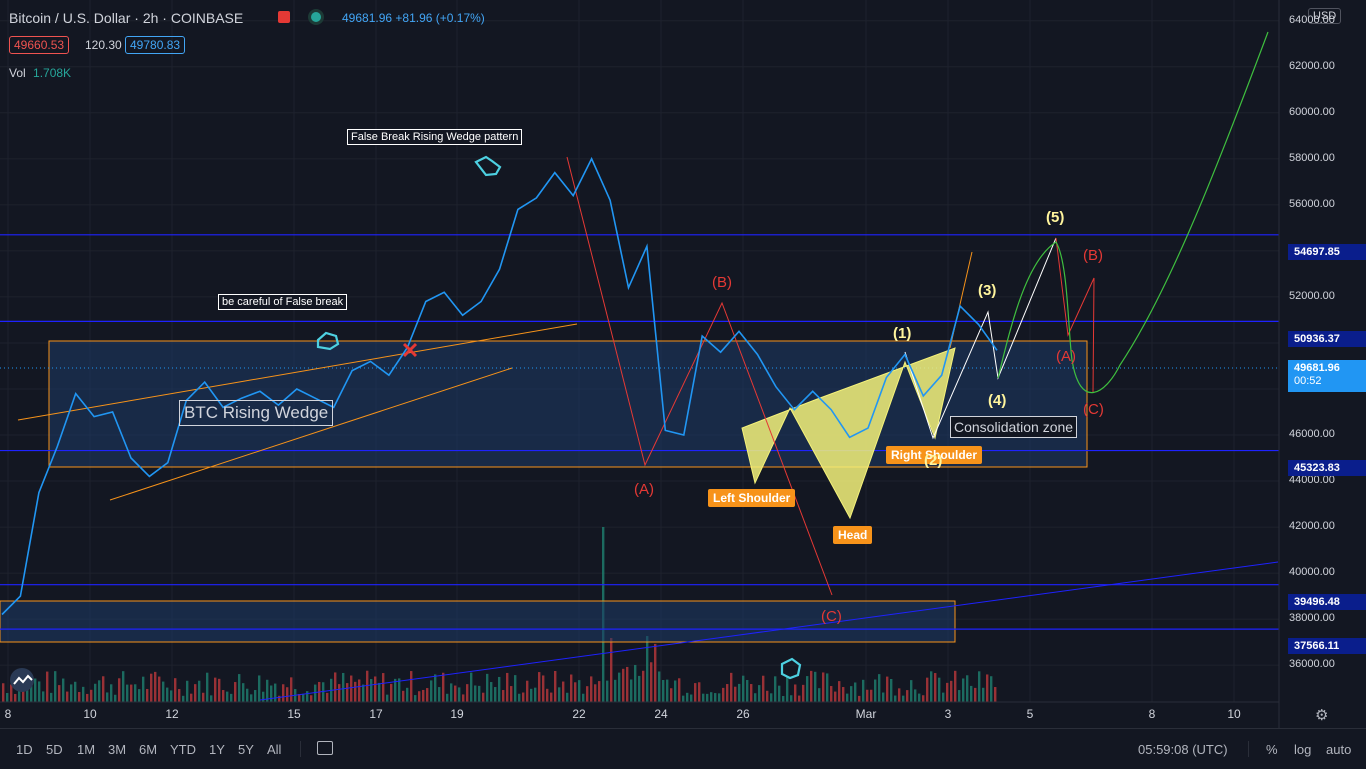  Describe the element at coordinates (661, 714) in the screenshot. I see `x-tick-label: 24` at that location.